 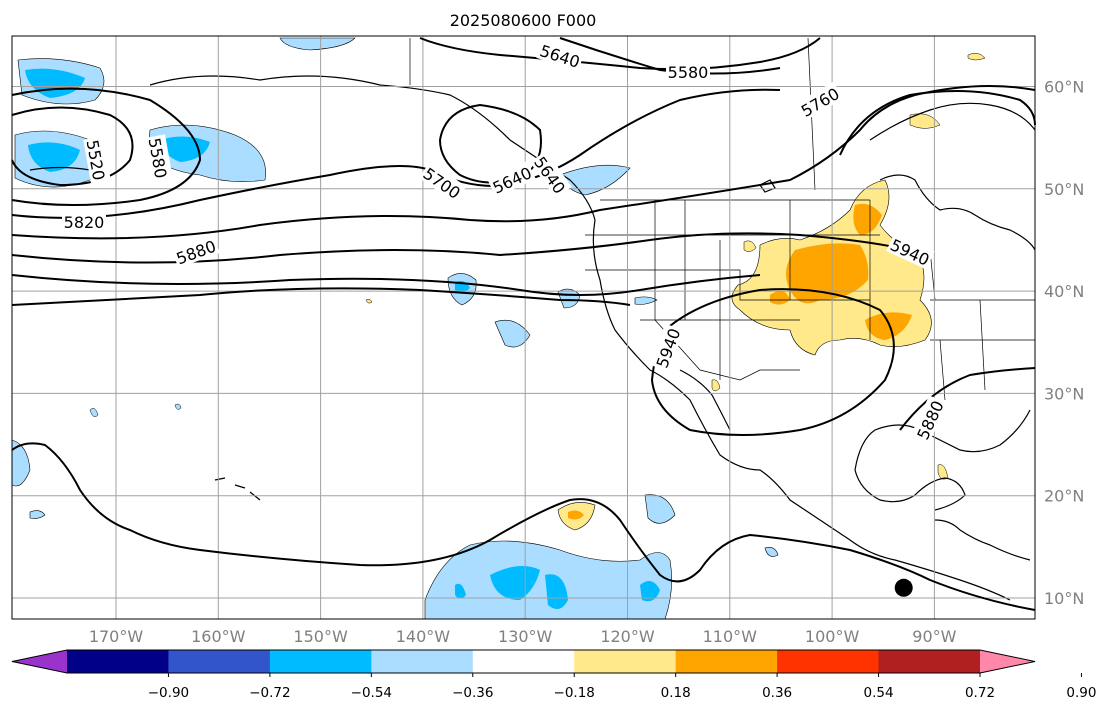 I want to click on figure-title: 2025080600 F000, so click(x=523, y=20).